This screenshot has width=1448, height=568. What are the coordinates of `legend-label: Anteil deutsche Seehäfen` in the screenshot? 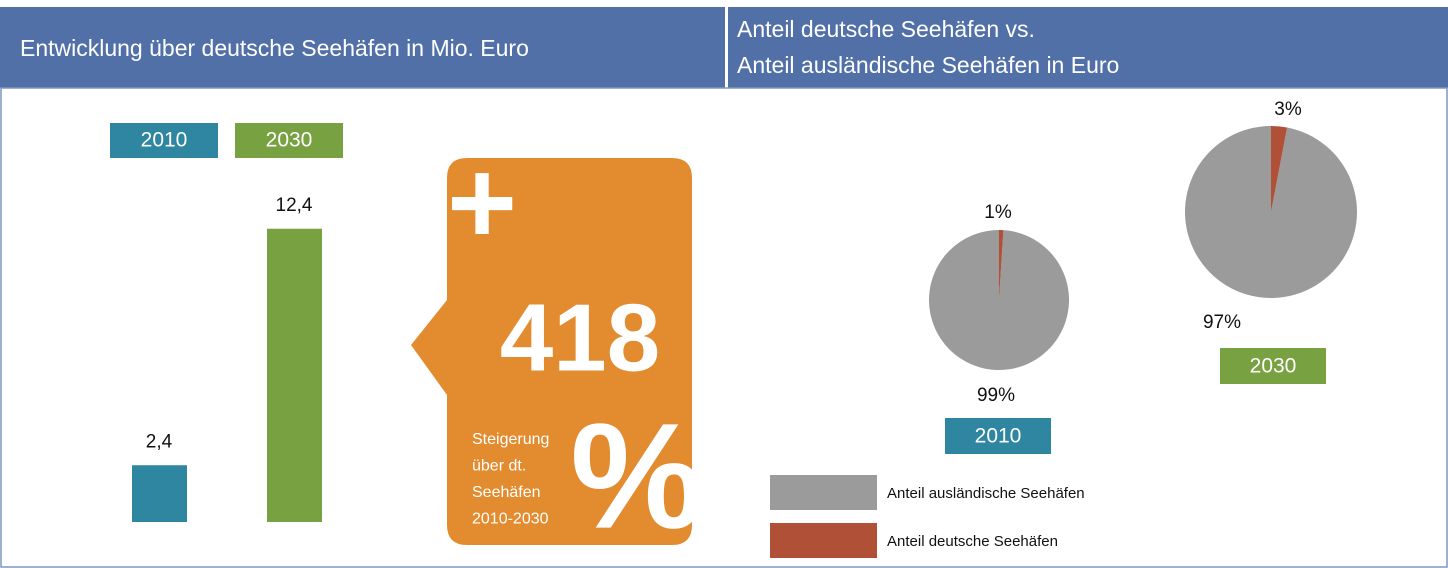 It's located at (972, 541).